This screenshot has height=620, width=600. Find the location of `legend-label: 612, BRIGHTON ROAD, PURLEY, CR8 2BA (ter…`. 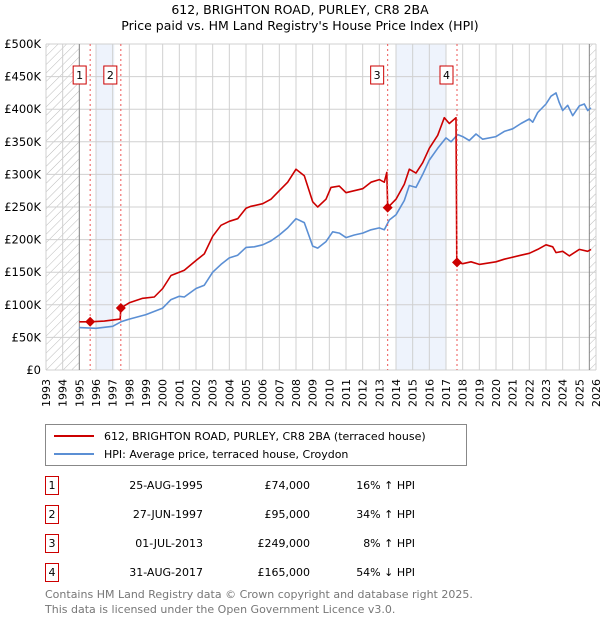

legend-label: 612, BRIGHTON ROAD, PURLEY, CR8 2BA (ter… is located at coordinates (265, 436).